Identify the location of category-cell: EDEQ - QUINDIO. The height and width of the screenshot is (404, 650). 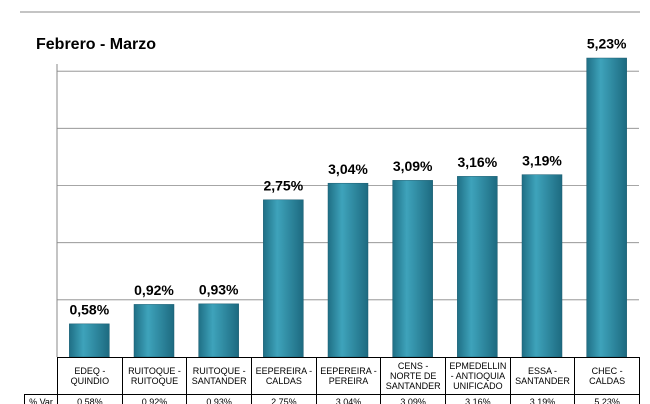
(90, 376).